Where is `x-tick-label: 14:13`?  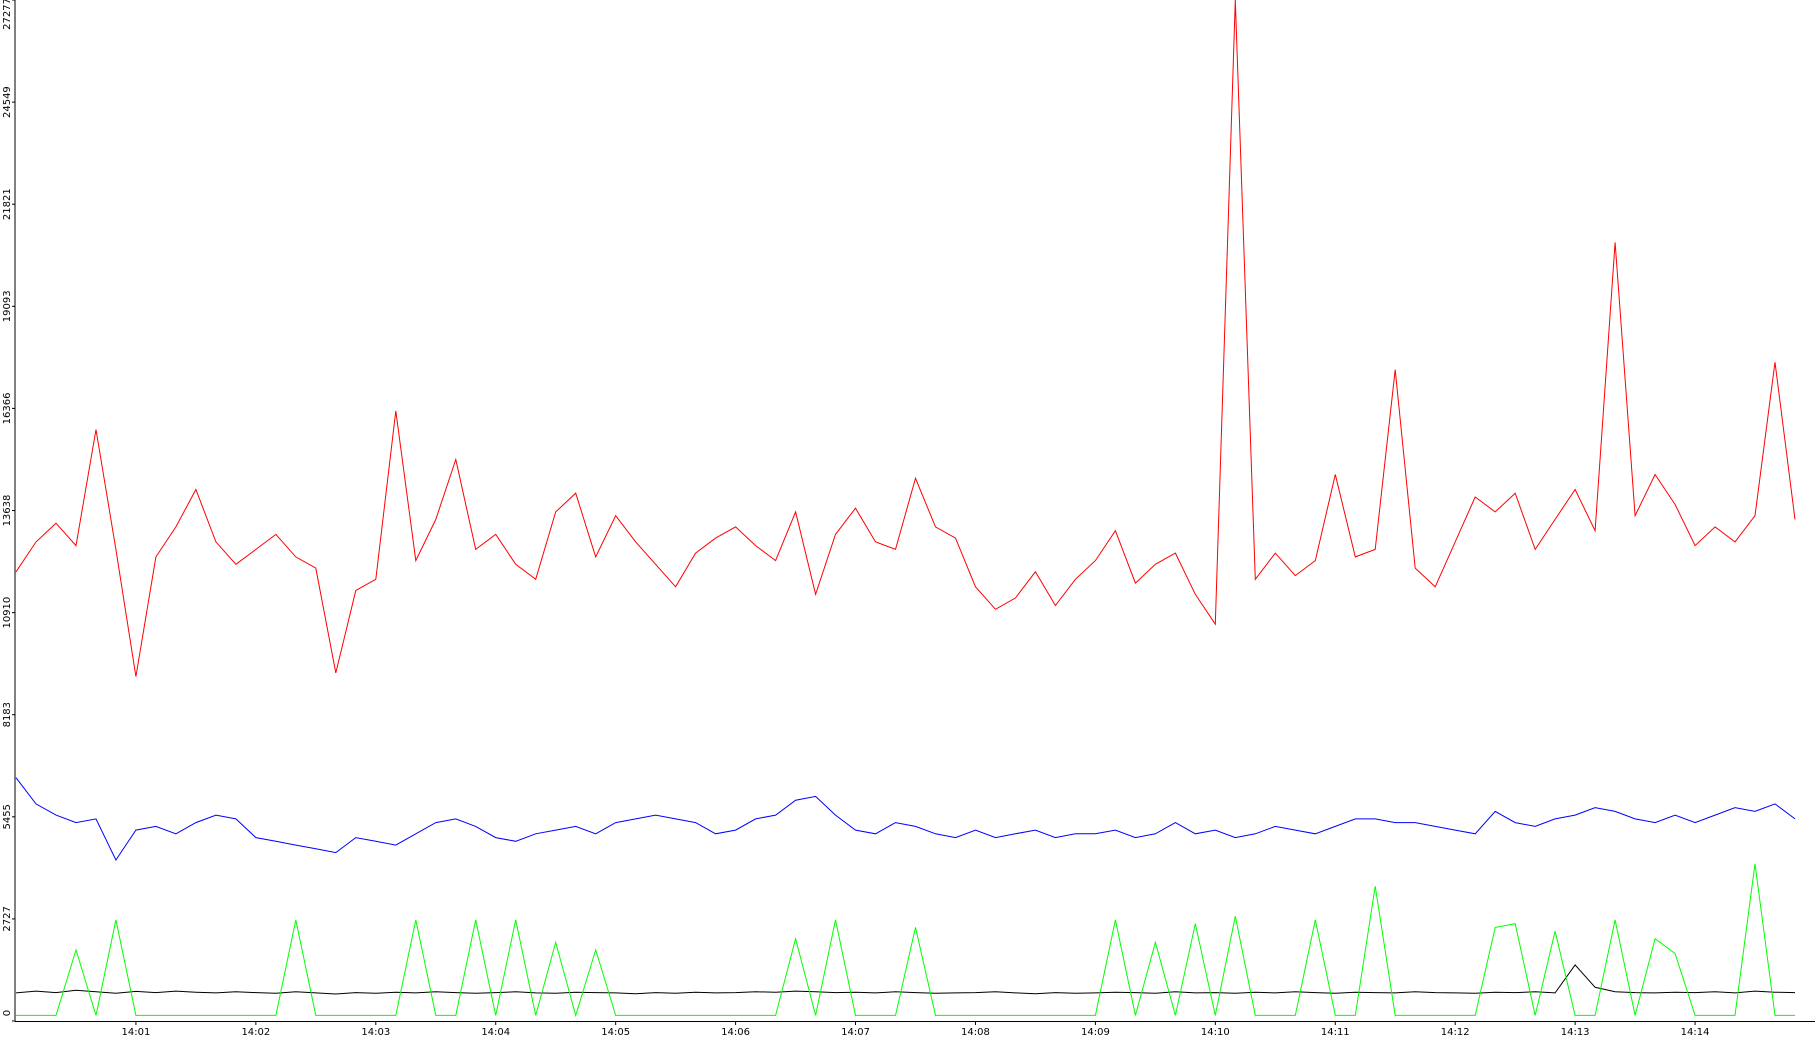
x-tick-label: 14:13 is located at coordinates (1575, 1032).